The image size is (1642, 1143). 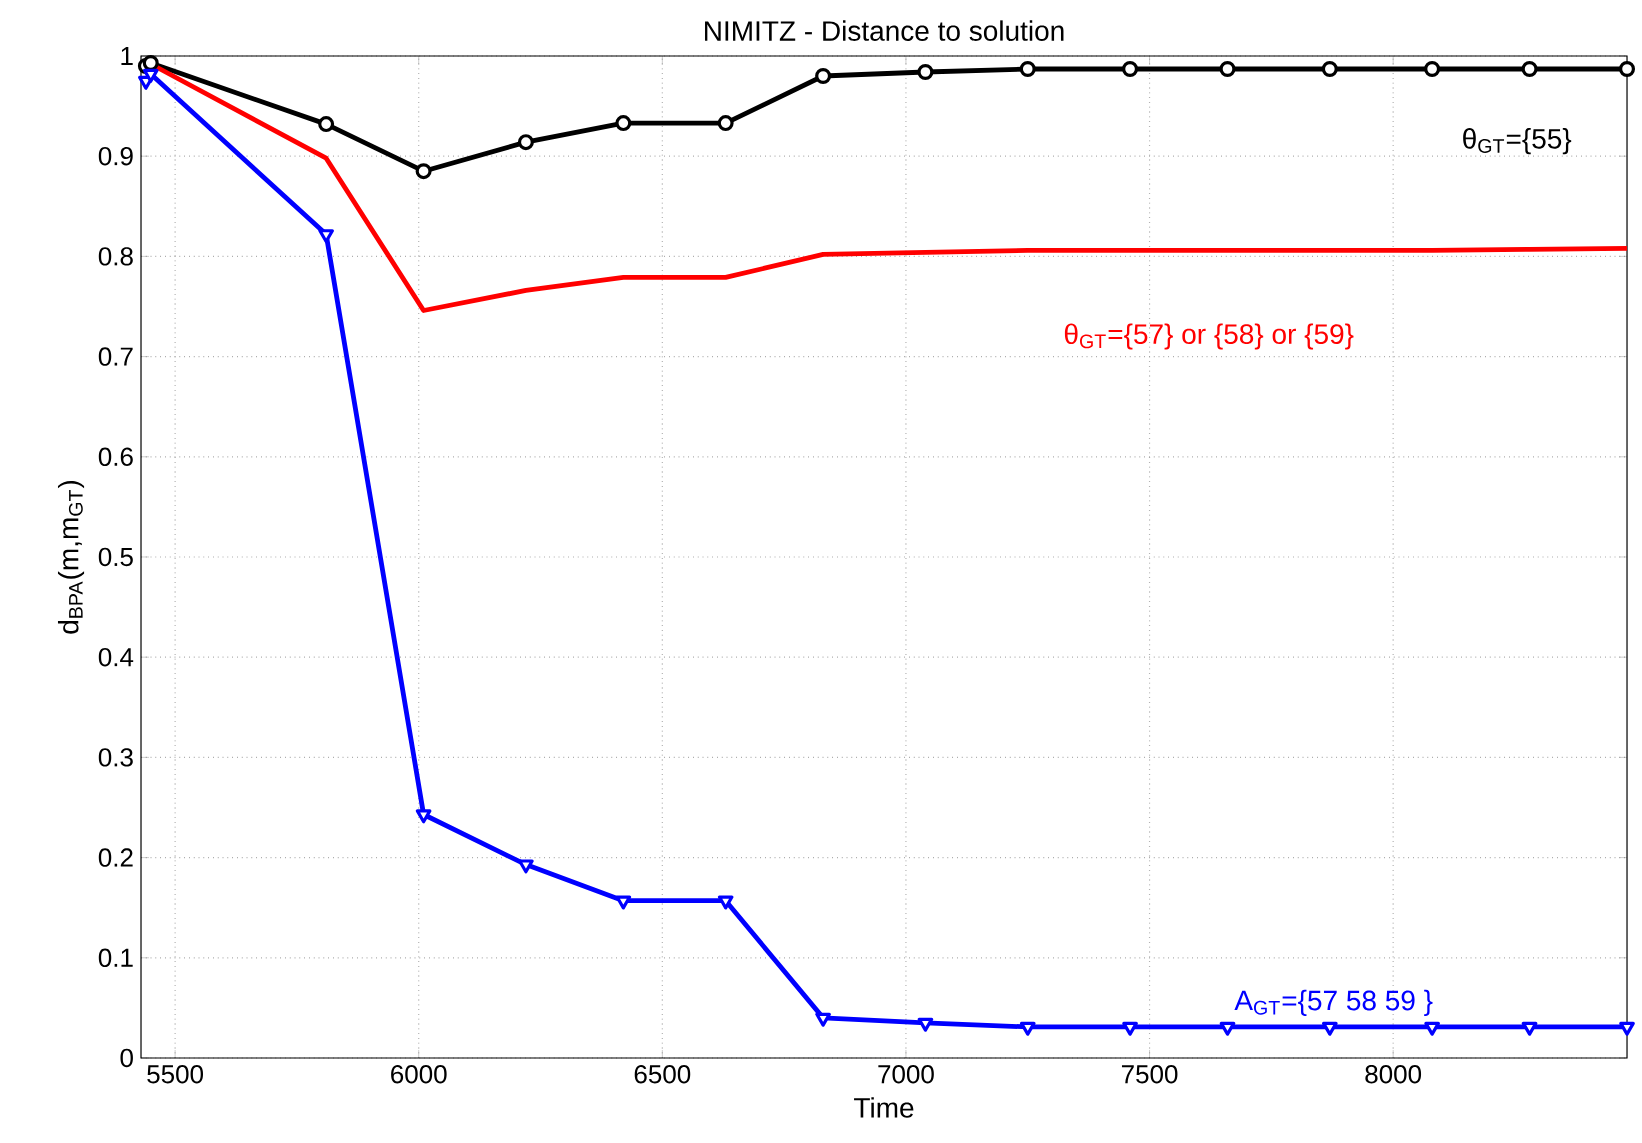 I want to click on y-tick-label: 0.9, so click(x=115, y=156).